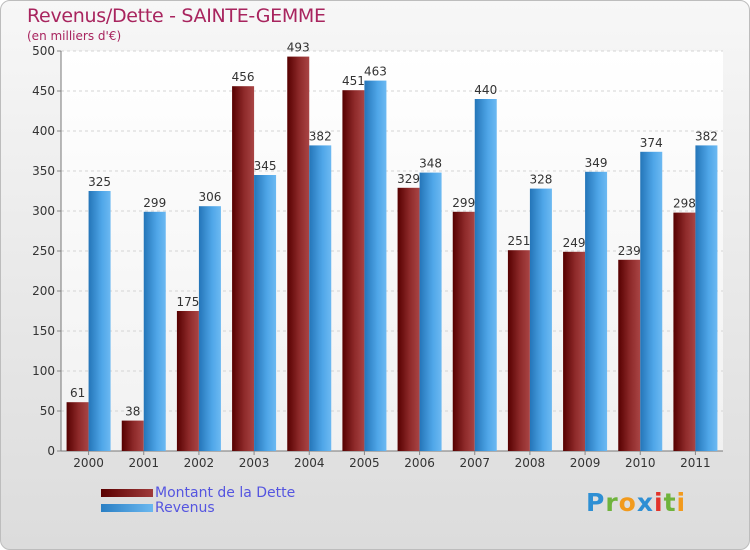  I want to click on data-label-revenue: 325, so click(99, 182).